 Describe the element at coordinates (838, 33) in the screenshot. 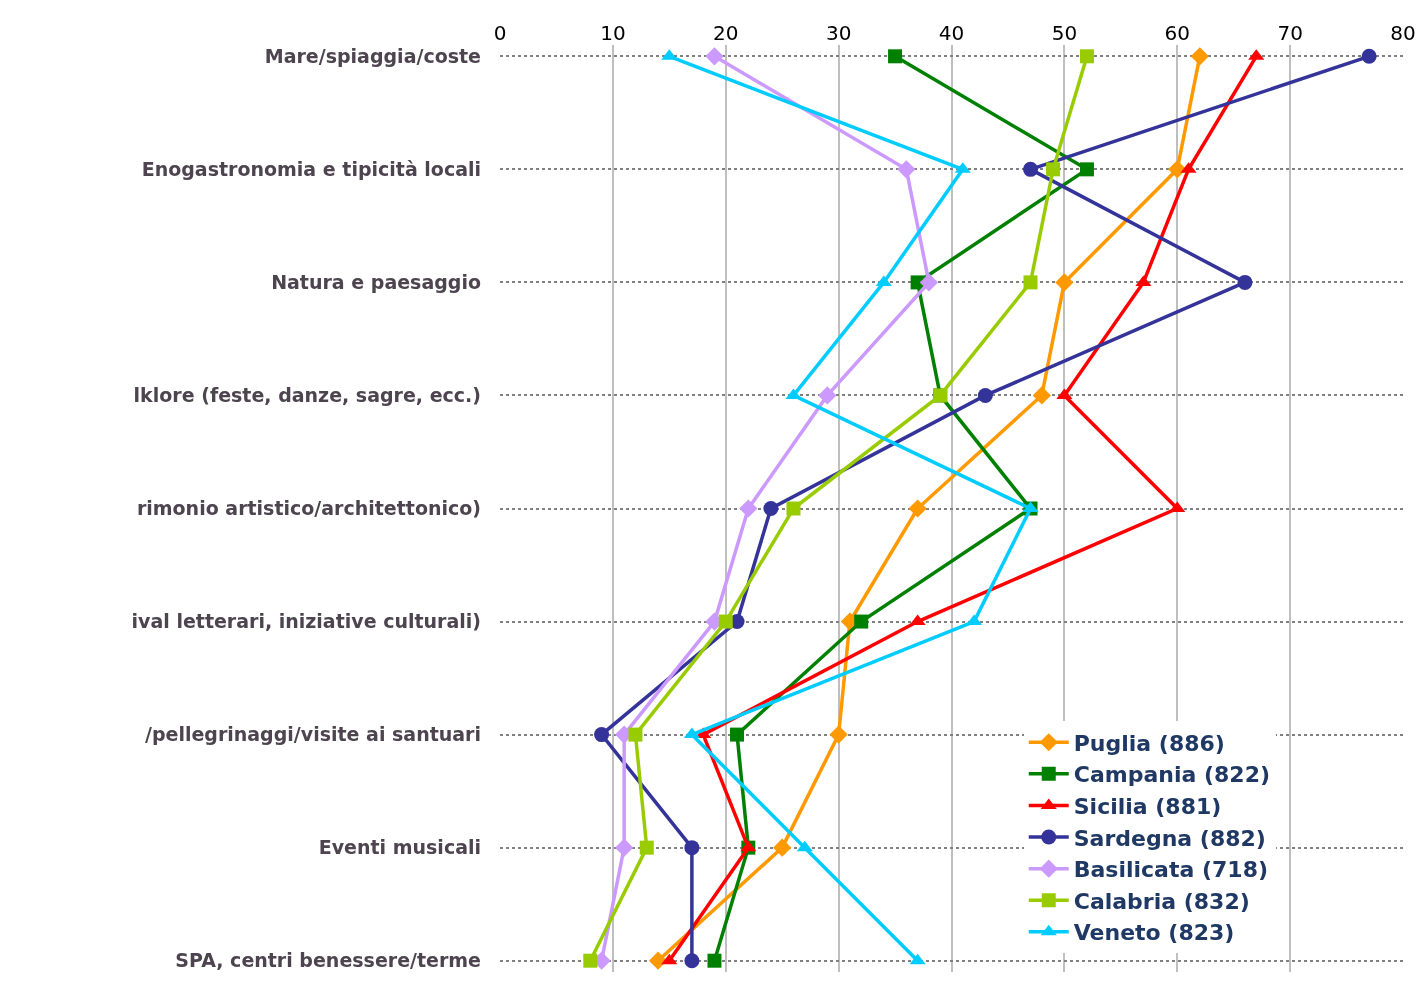

I see `x-tick-label: 30` at that location.